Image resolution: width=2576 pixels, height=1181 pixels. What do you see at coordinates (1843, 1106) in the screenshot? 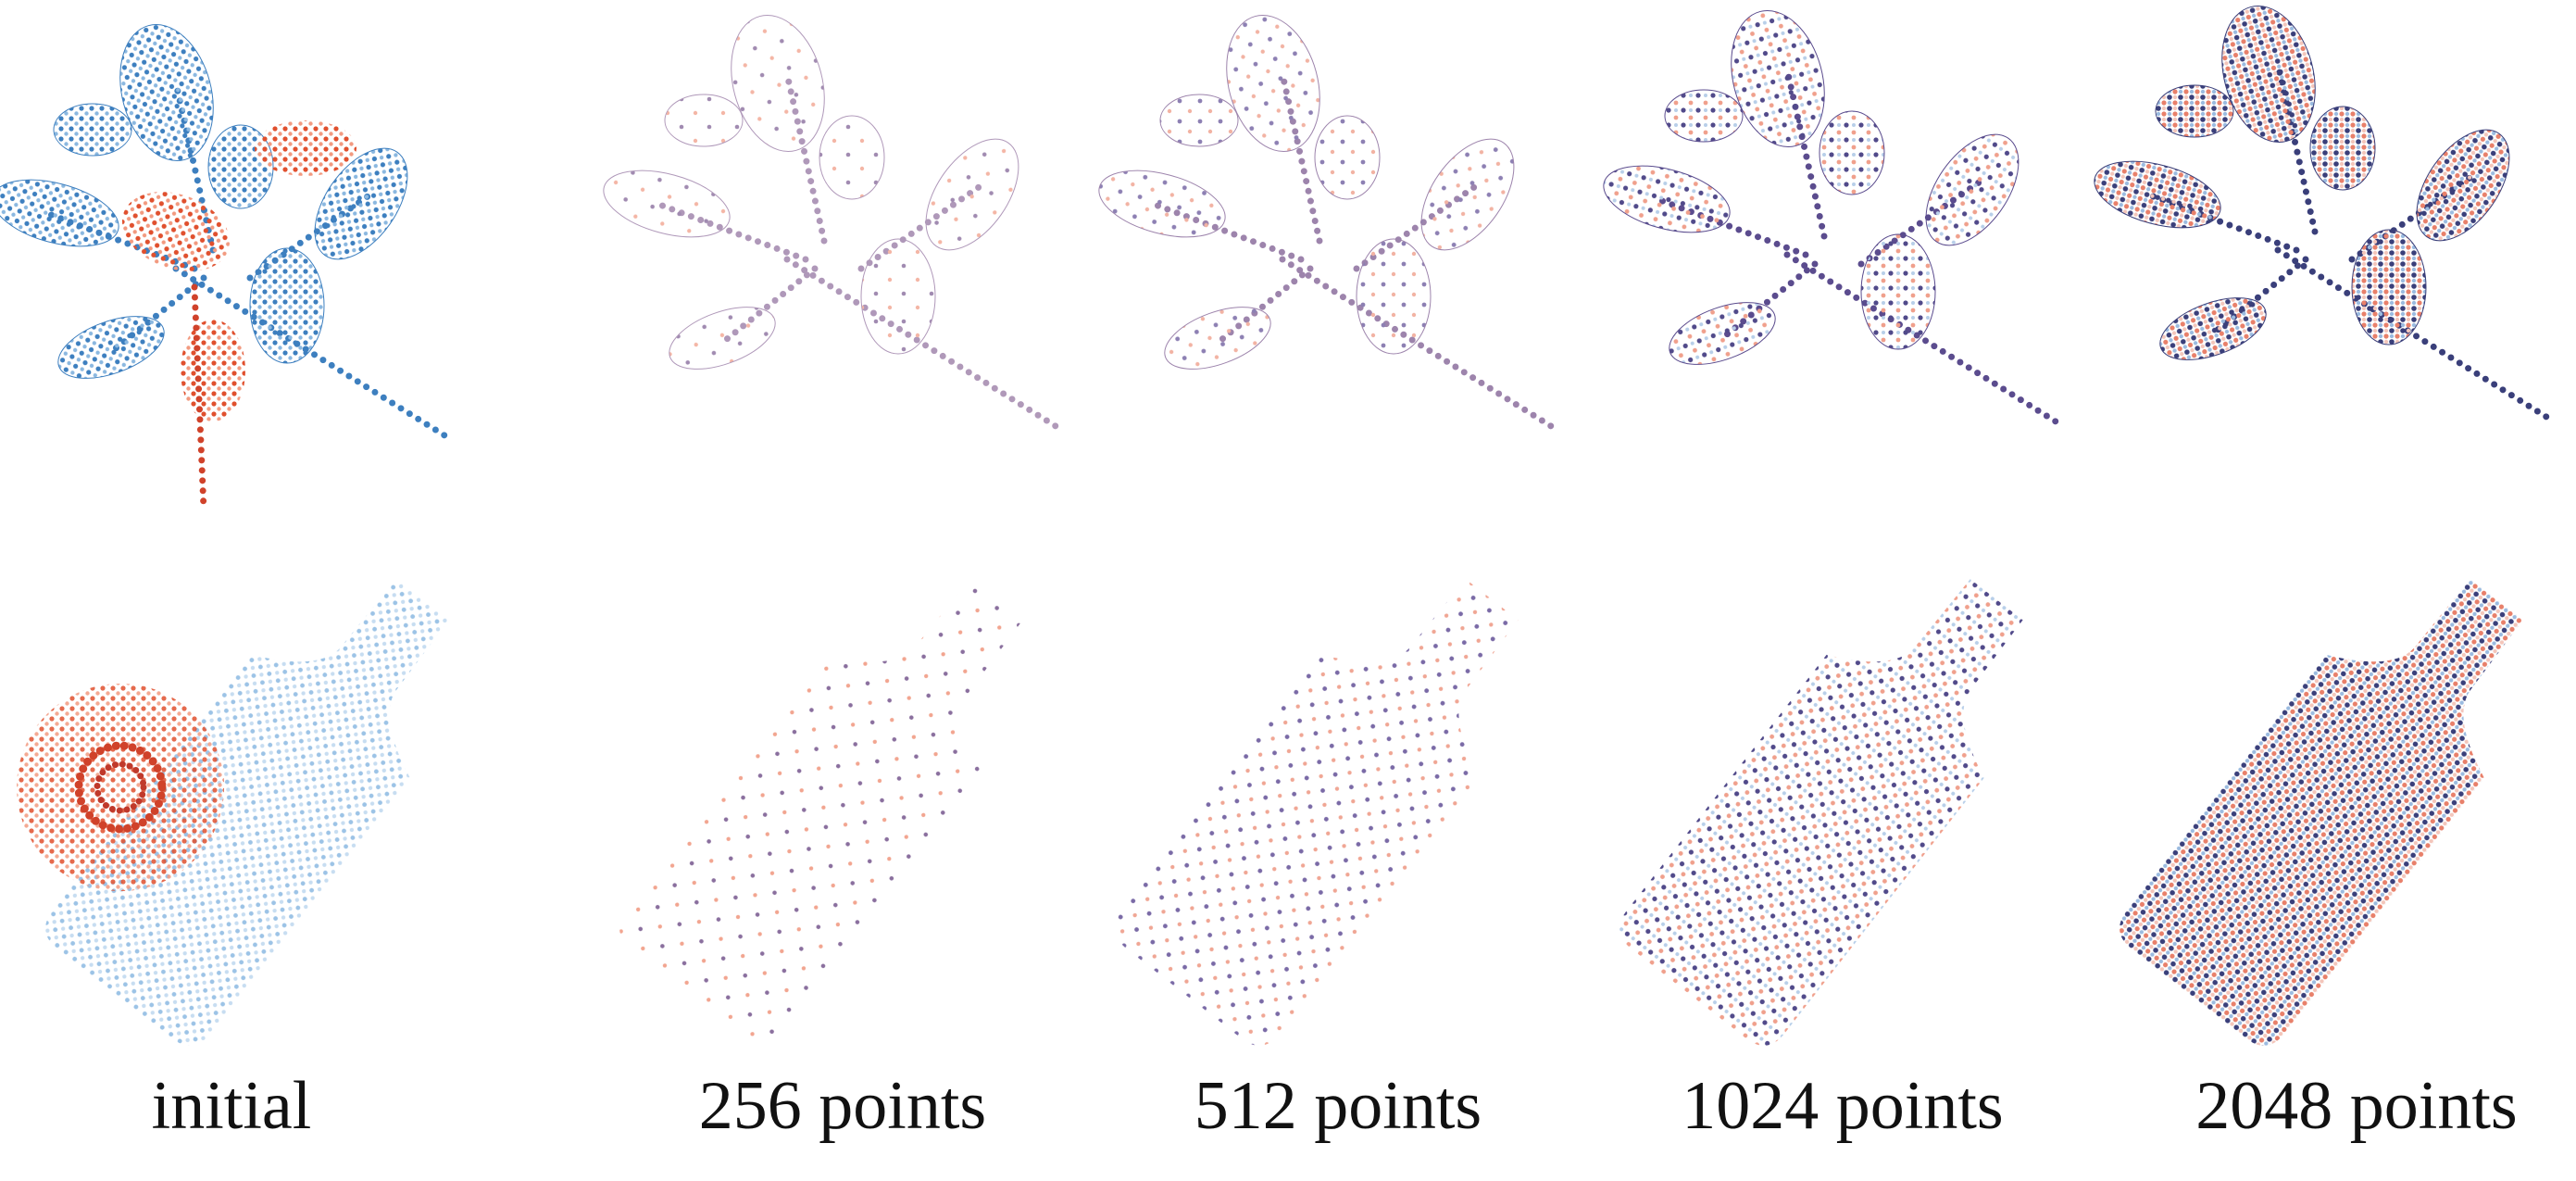
I see `caption: 1024 points` at bounding box center [1843, 1106].